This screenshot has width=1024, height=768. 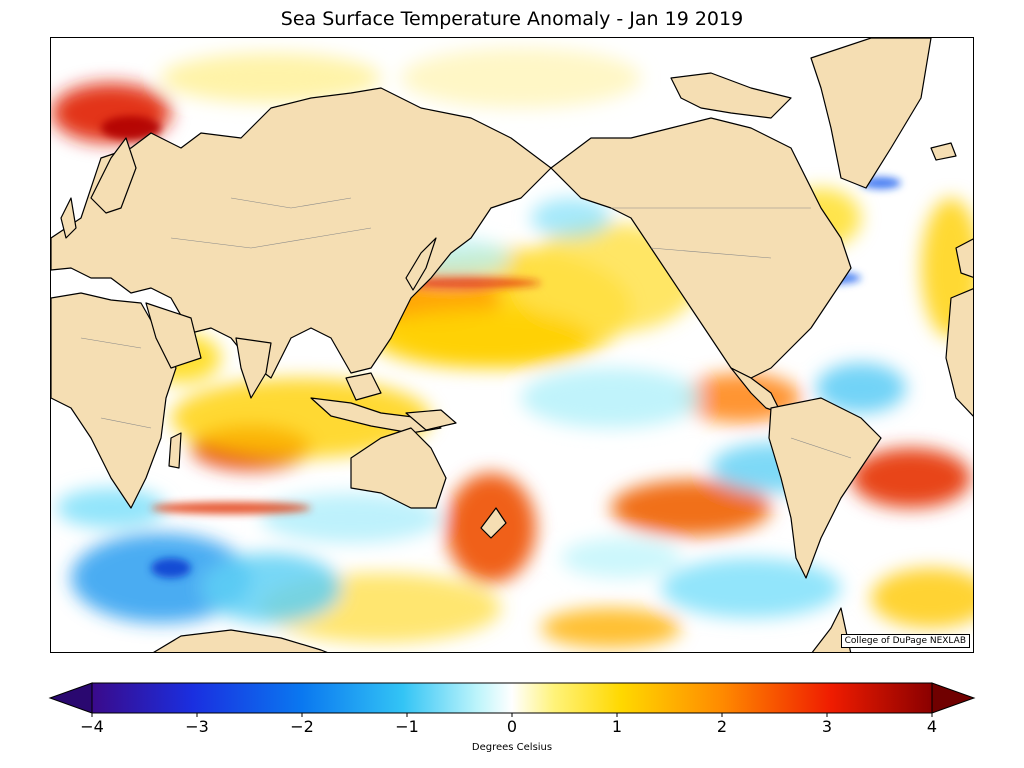 I want to click on colorbar-tick-4: 4, so click(x=932, y=726).